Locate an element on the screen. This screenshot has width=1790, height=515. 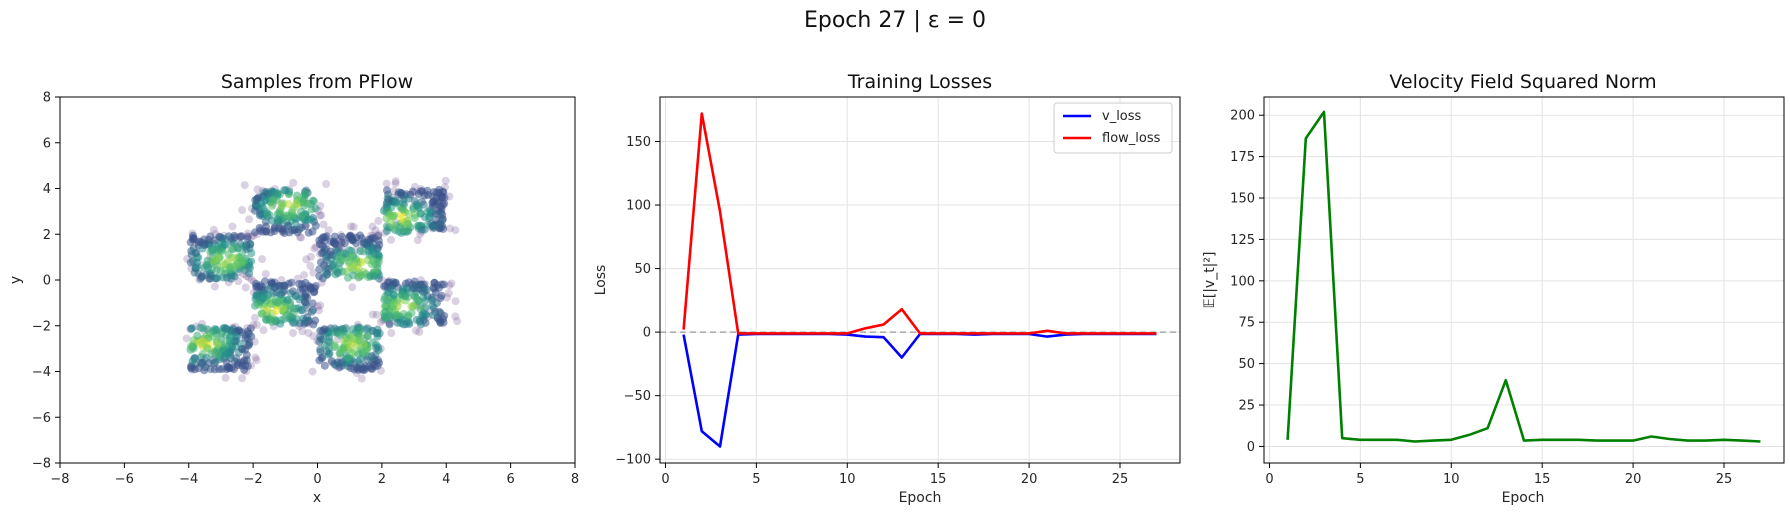
scatter-cluster is located at coordinates (417, 210).